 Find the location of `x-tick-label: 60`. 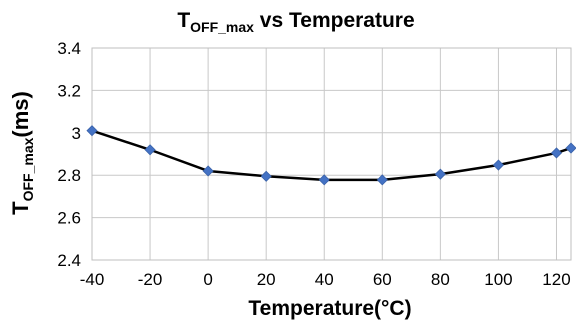

x-tick-label: 60 is located at coordinates (382, 279).